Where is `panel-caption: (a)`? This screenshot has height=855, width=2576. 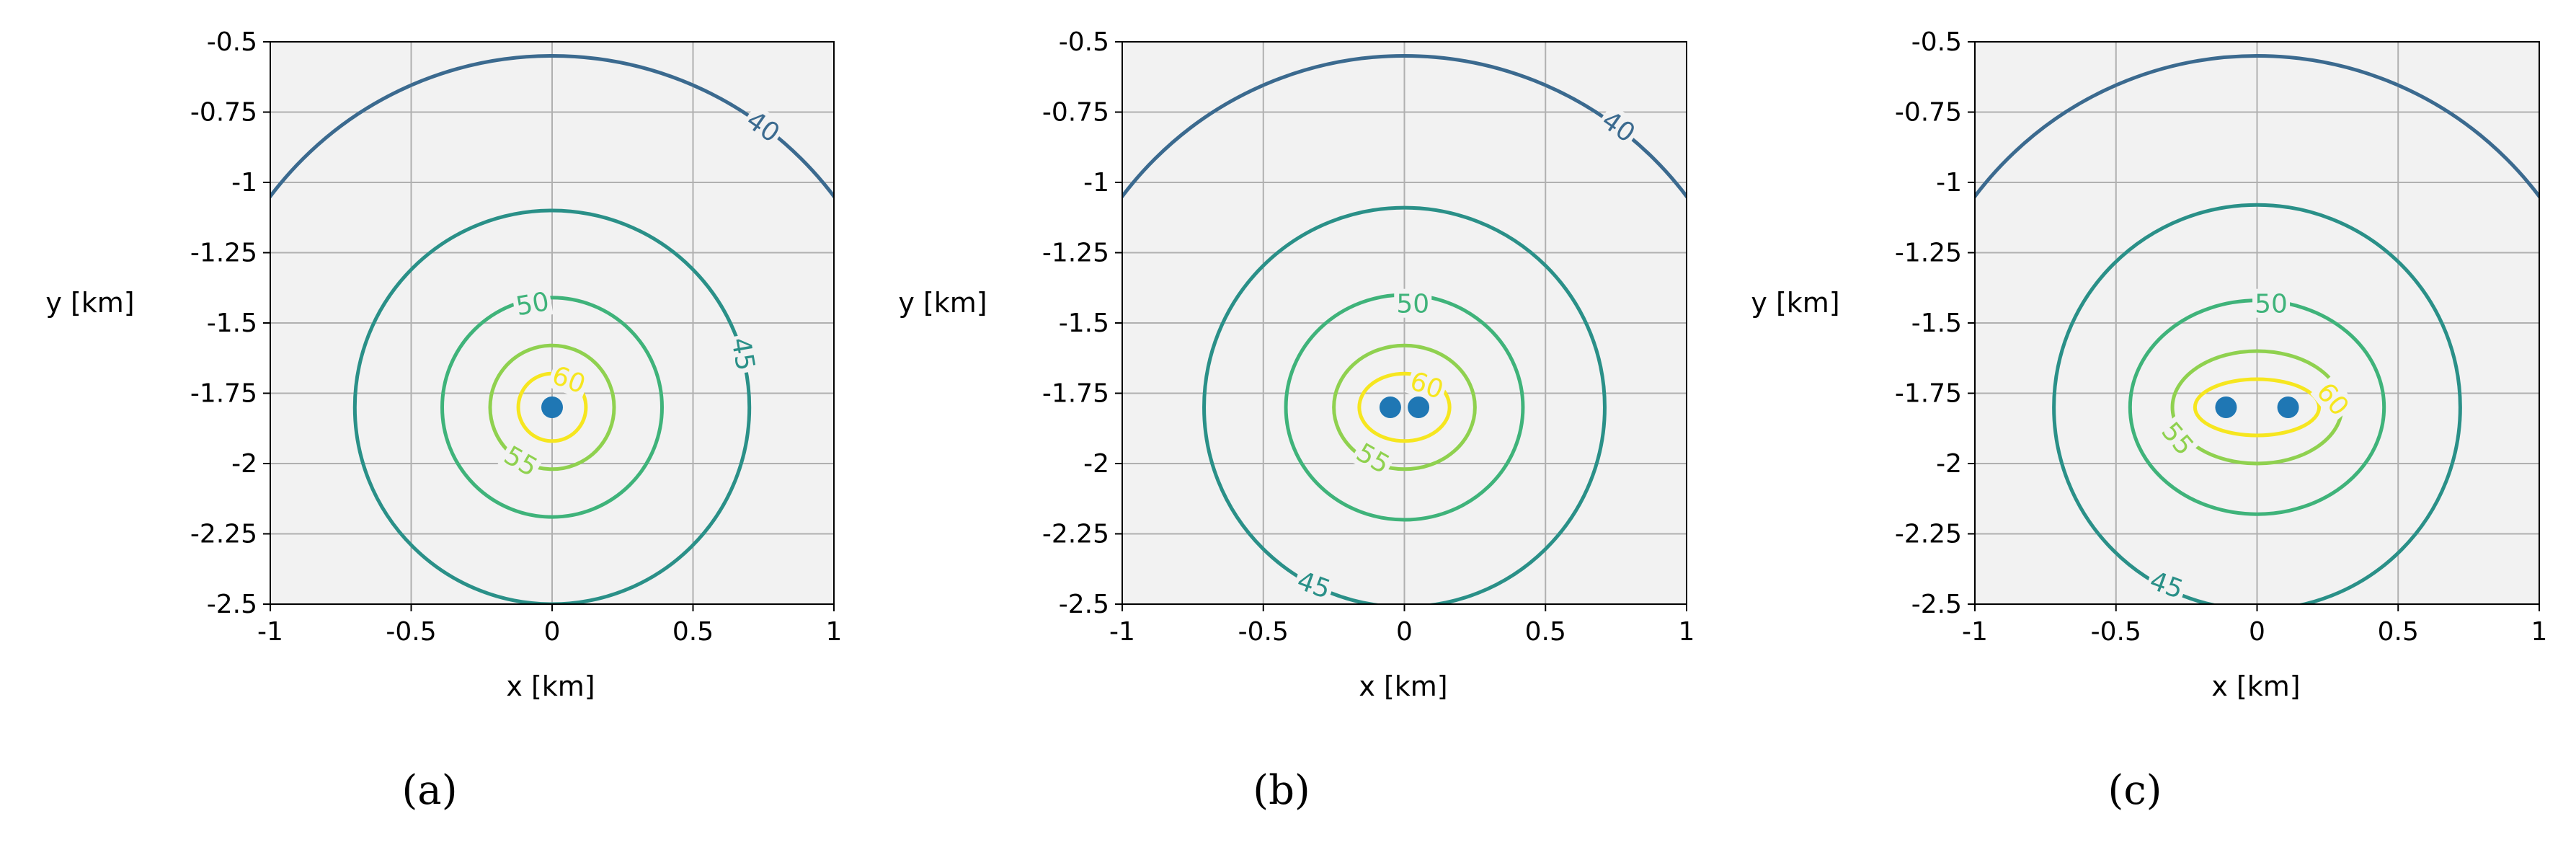 panel-caption: (a) is located at coordinates (429, 790).